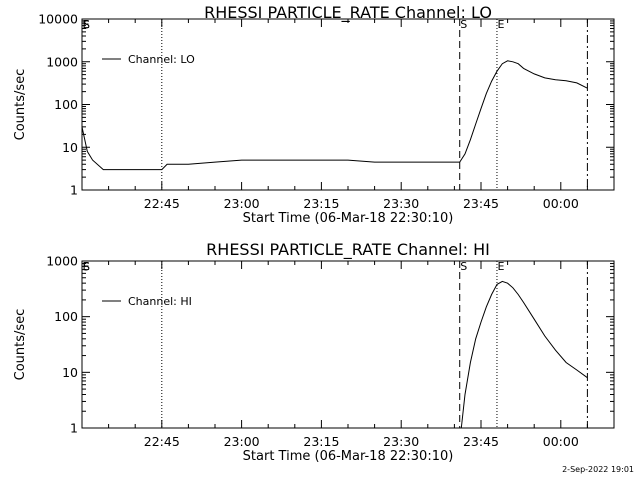 The height and width of the screenshot is (480, 640). What do you see at coordinates (160, 301) in the screenshot?
I see `legend-label: Channel: HI` at bounding box center [160, 301].